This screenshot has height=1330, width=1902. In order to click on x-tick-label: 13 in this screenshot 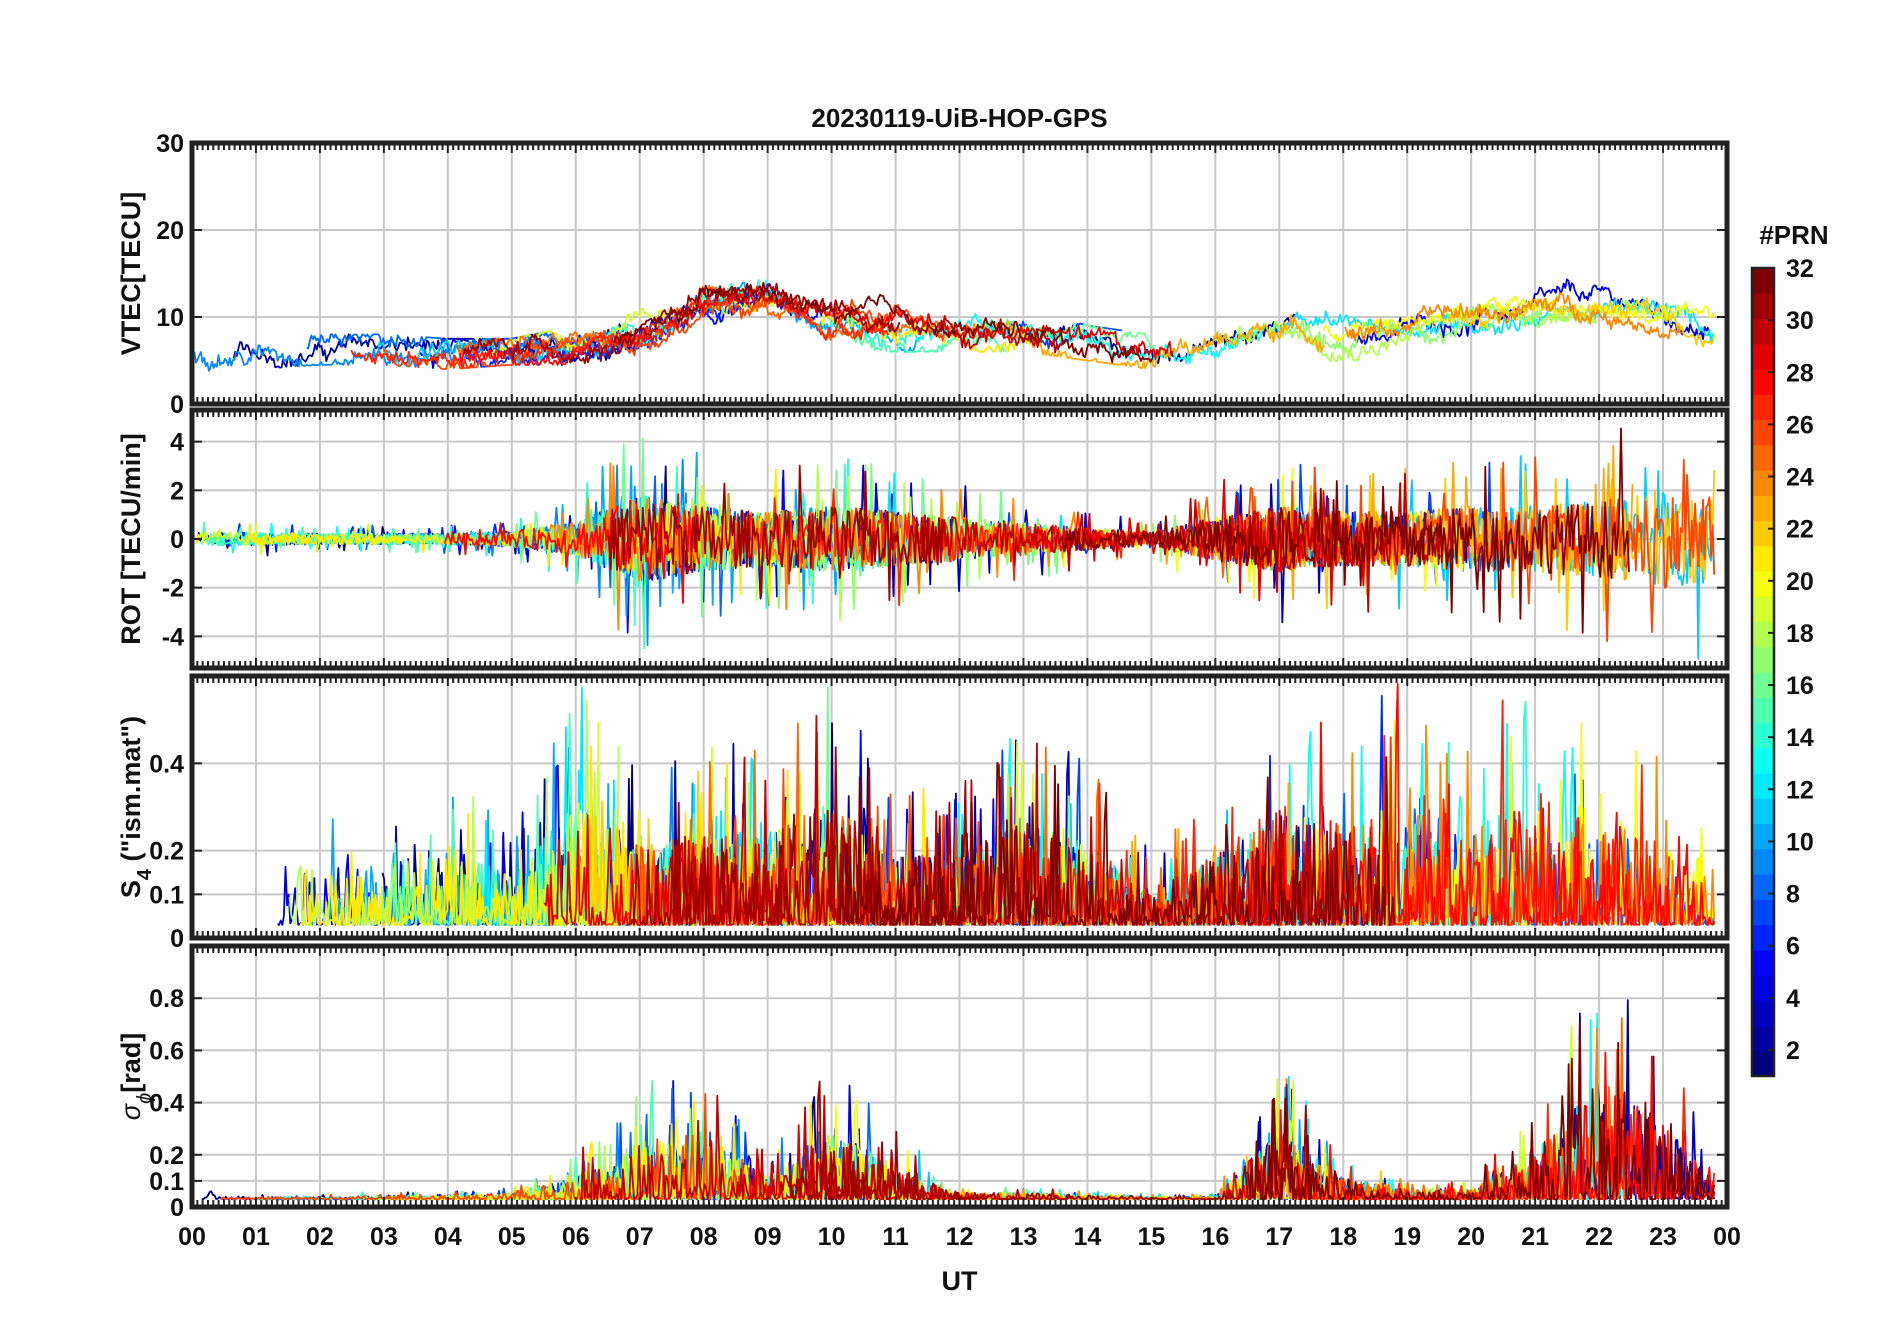, I will do `click(1024, 1237)`.